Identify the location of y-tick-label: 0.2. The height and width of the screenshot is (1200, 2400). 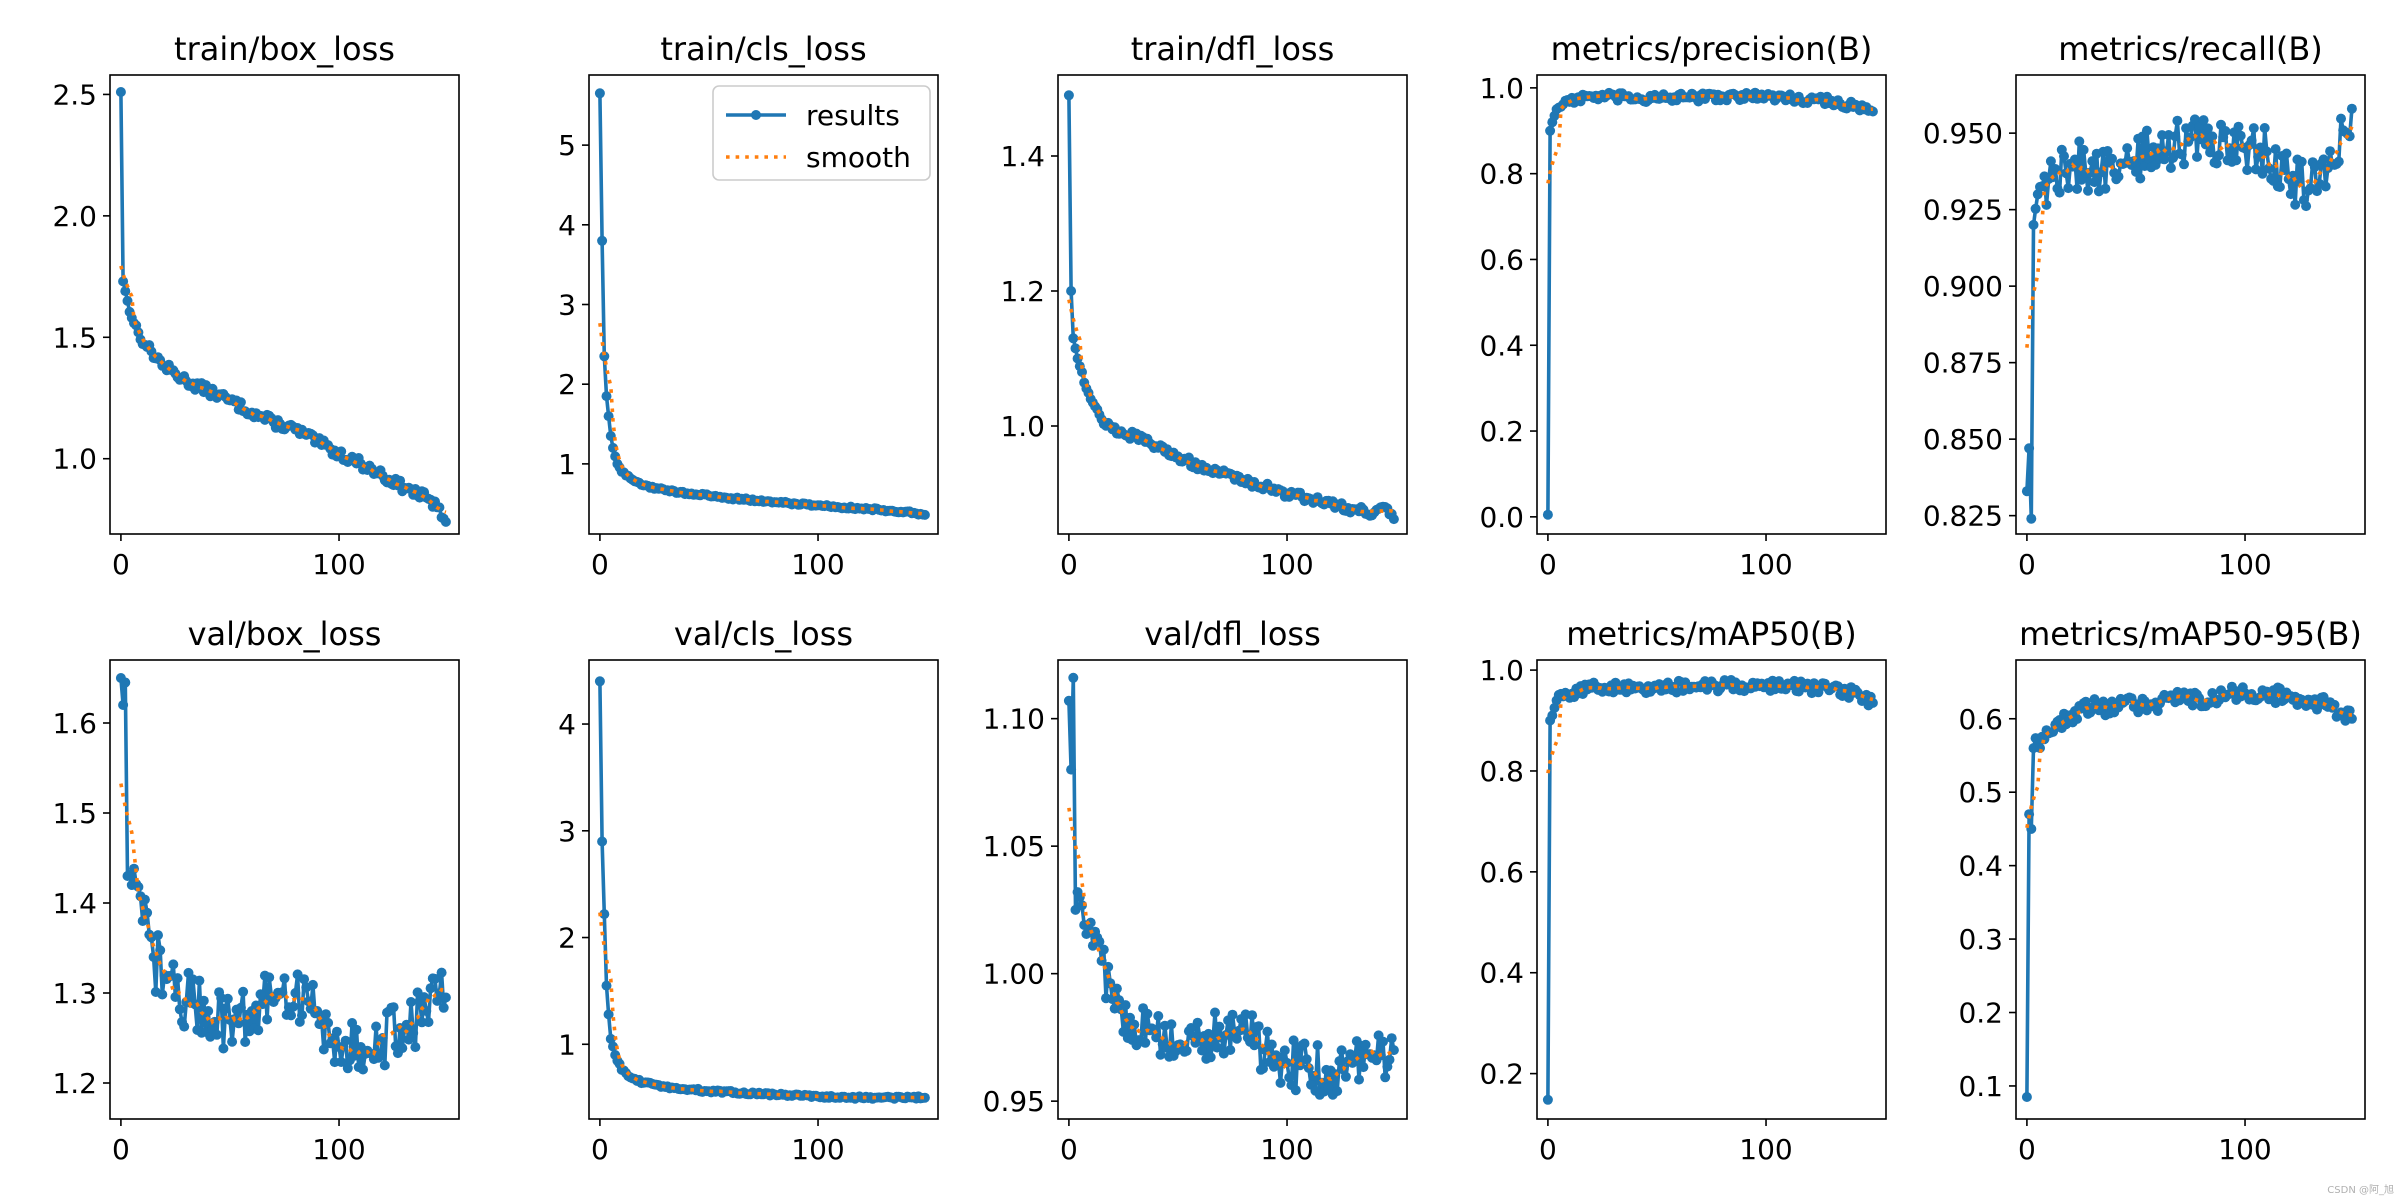
(1501, 431).